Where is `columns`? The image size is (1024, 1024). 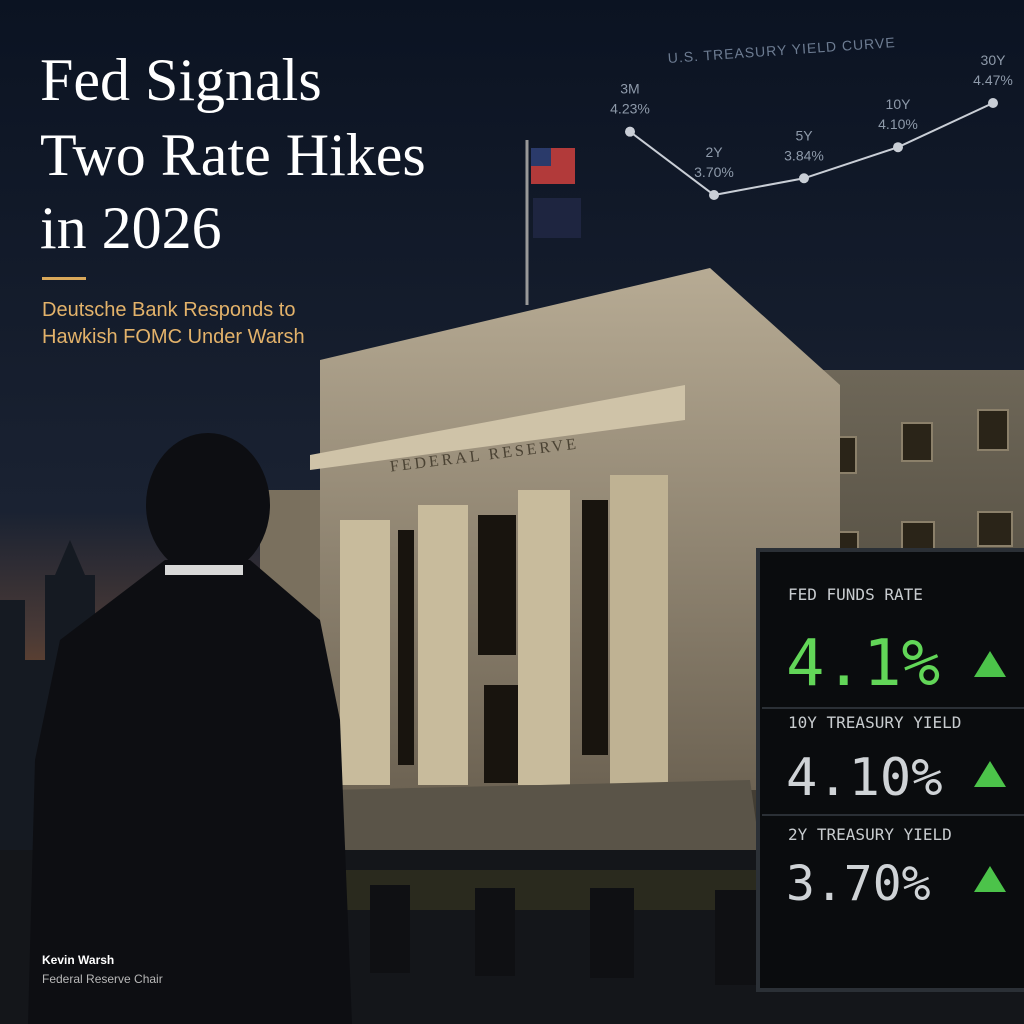 columns is located at coordinates (504, 630).